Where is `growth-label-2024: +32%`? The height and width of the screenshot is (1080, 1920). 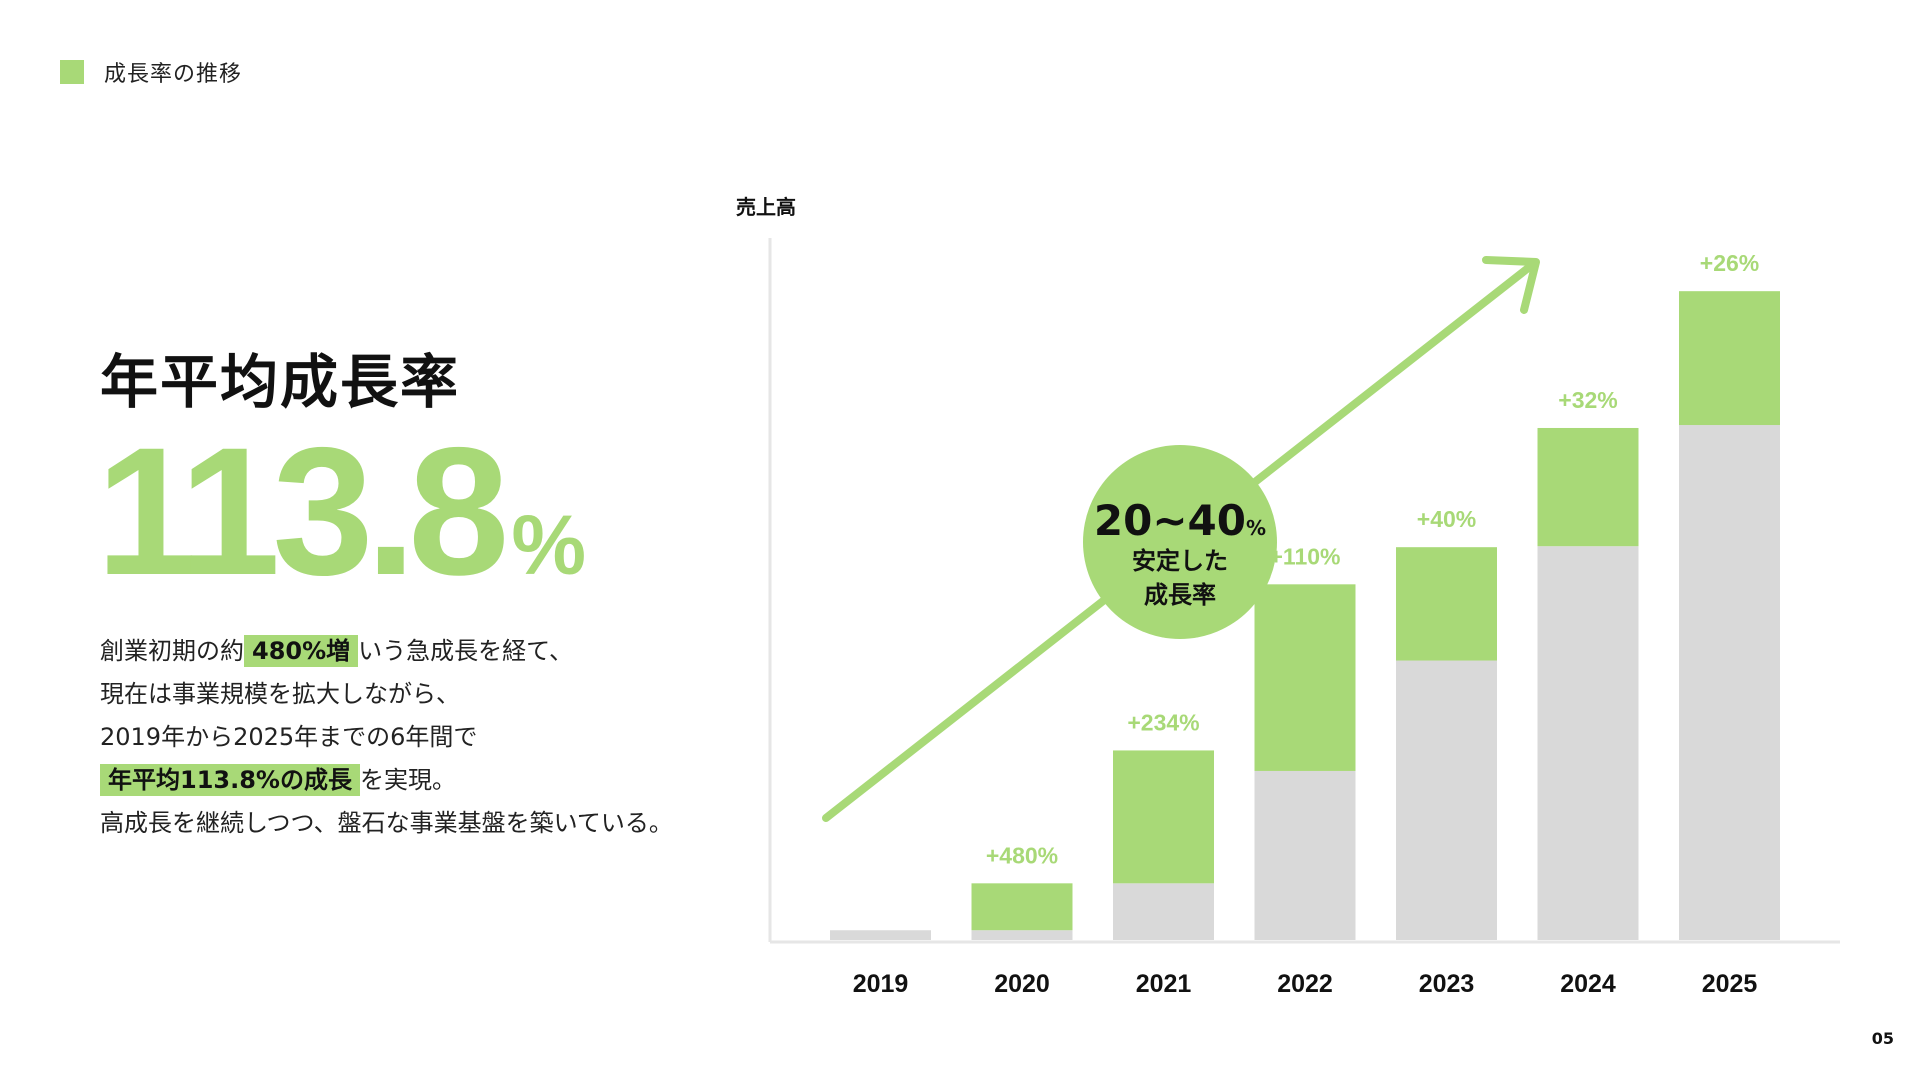
growth-label-2024: +32% is located at coordinates (1587, 400).